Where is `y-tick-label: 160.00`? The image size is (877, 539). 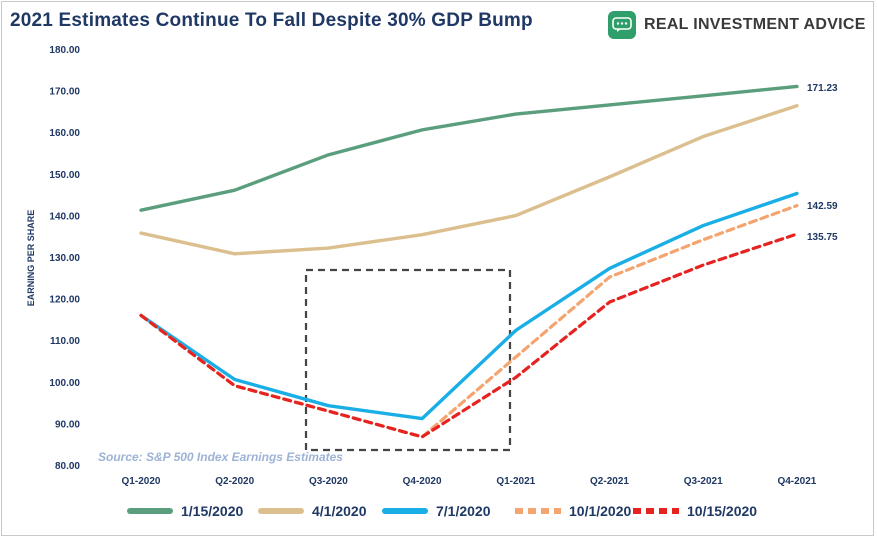 y-tick-label: 160.00 is located at coordinates (64, 133).